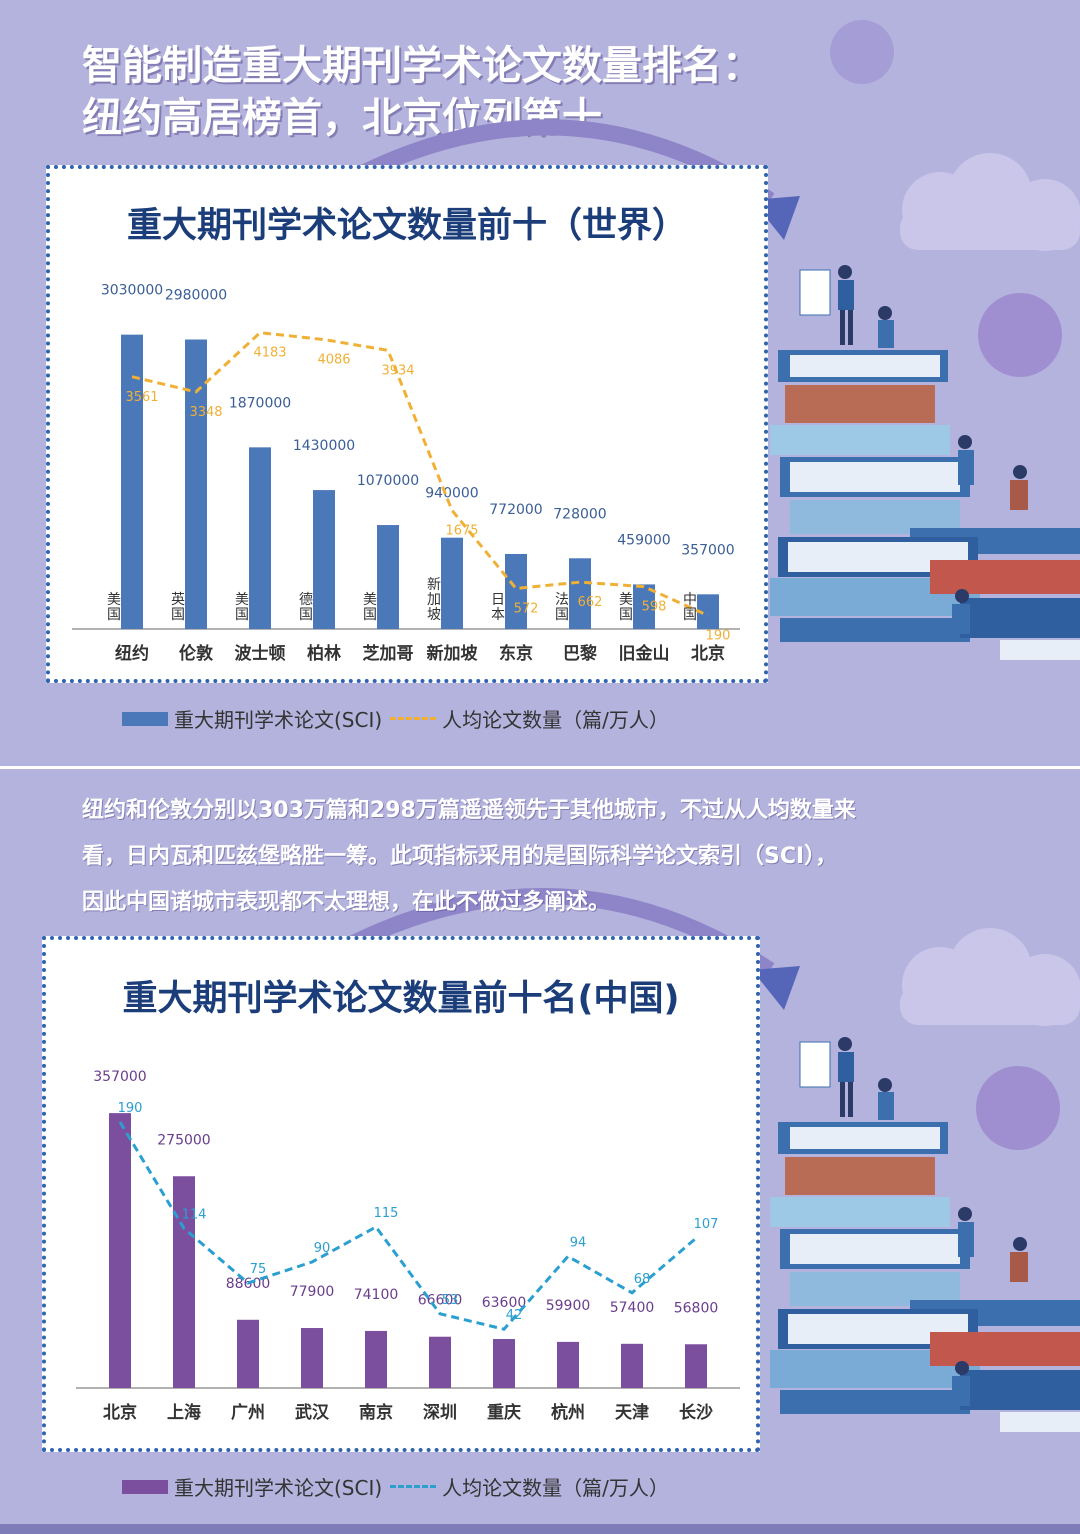 Image resolution: width=1080 pixels, height=1534 pixels. What do you see at coordinates (498, 600) in the screenshot?
I see `country-label-char: 日` at bounding box center [498, 600].